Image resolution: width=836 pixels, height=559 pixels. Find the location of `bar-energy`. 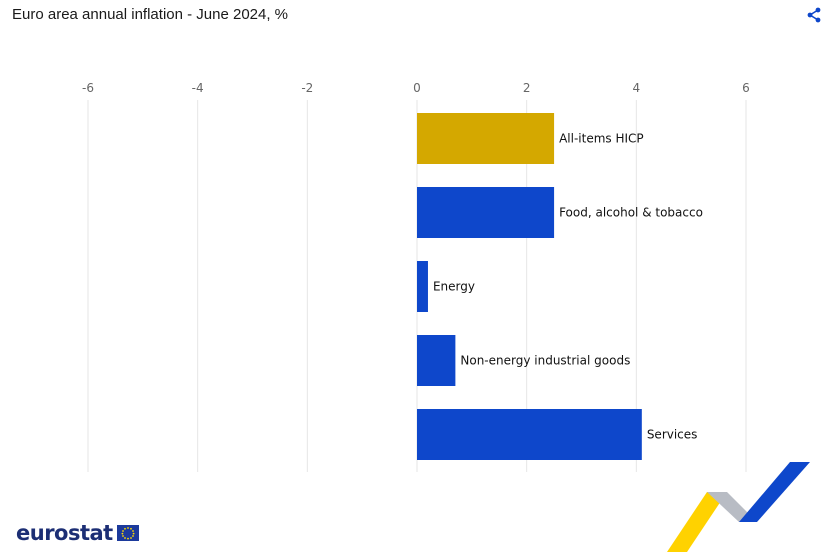

bar-energy is located at coordinates (422, 286).